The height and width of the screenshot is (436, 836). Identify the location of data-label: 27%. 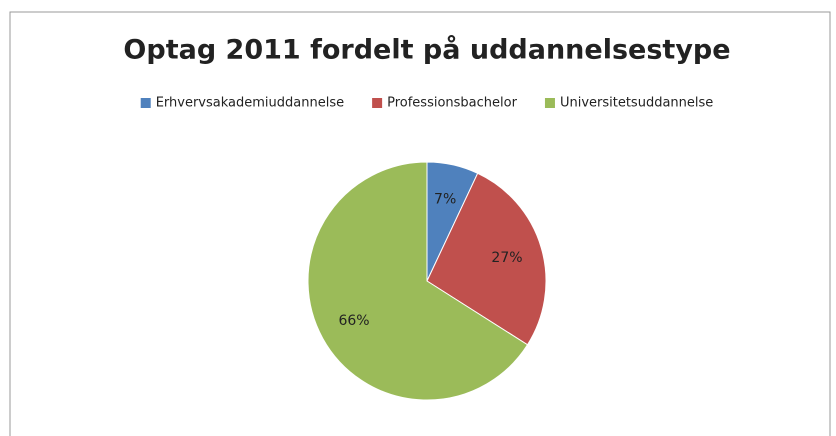
(506, 258).